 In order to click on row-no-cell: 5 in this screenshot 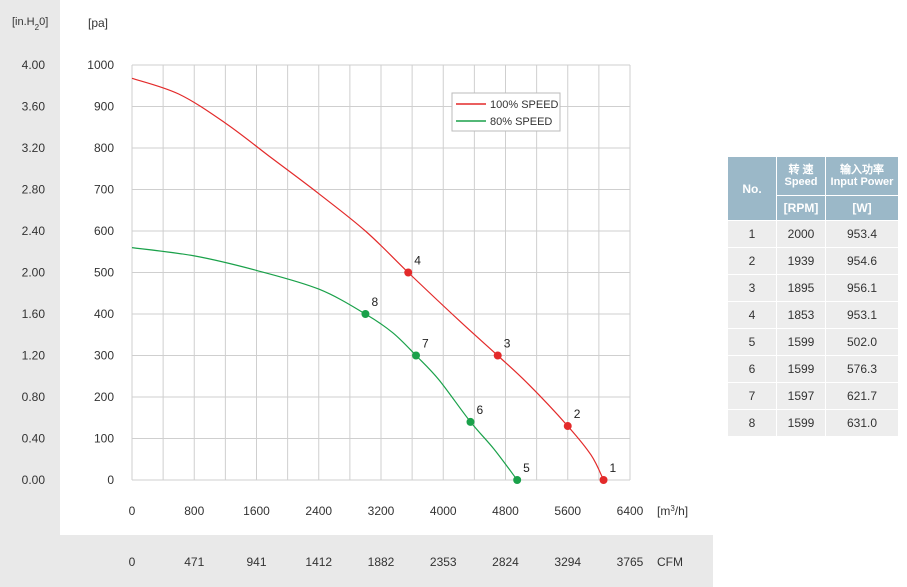, I will do `click(752, 342)`.